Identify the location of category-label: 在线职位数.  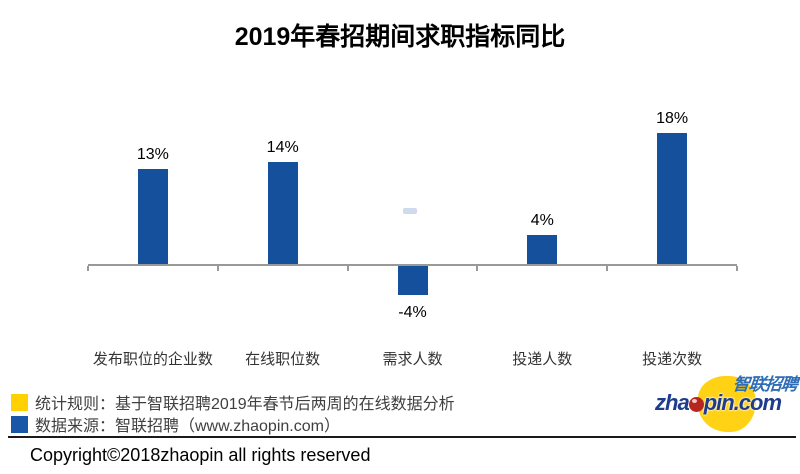
(283, 359).